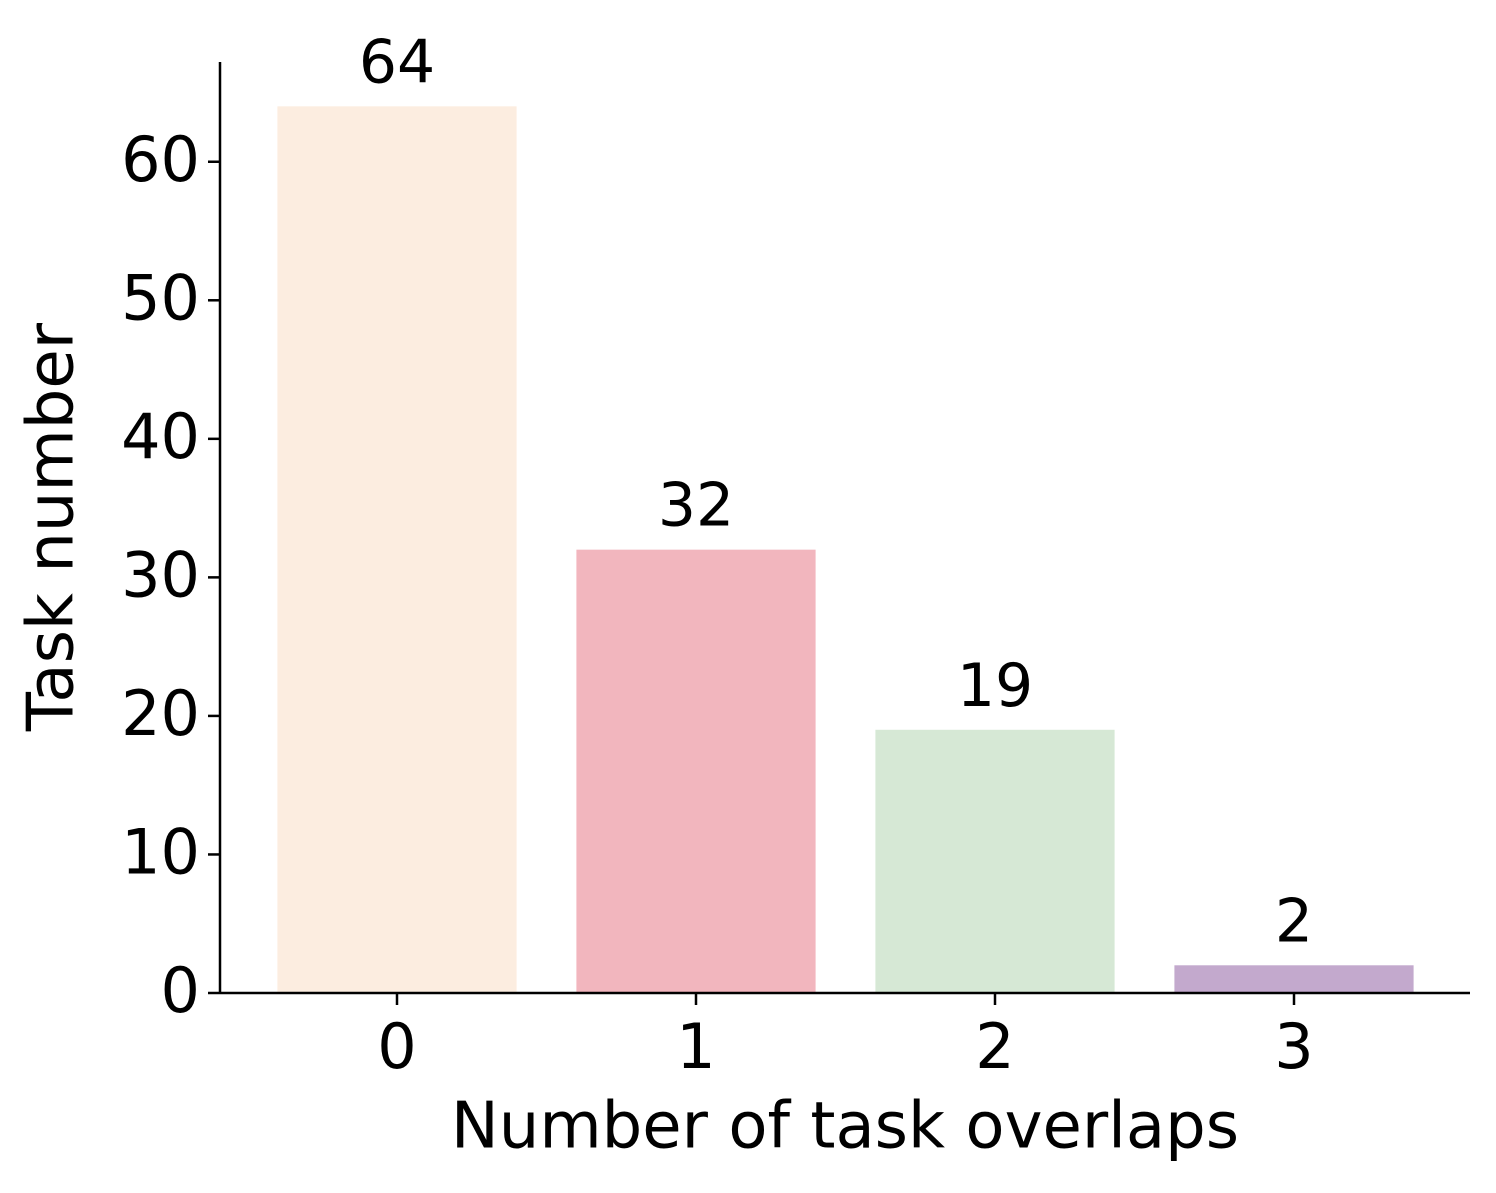 This screenshot has width=1496, height=1193. What do you see at coordinates (160, 852) in the screenshot?
I see `y-tick-label: 10` at bounding box center [160, 852].